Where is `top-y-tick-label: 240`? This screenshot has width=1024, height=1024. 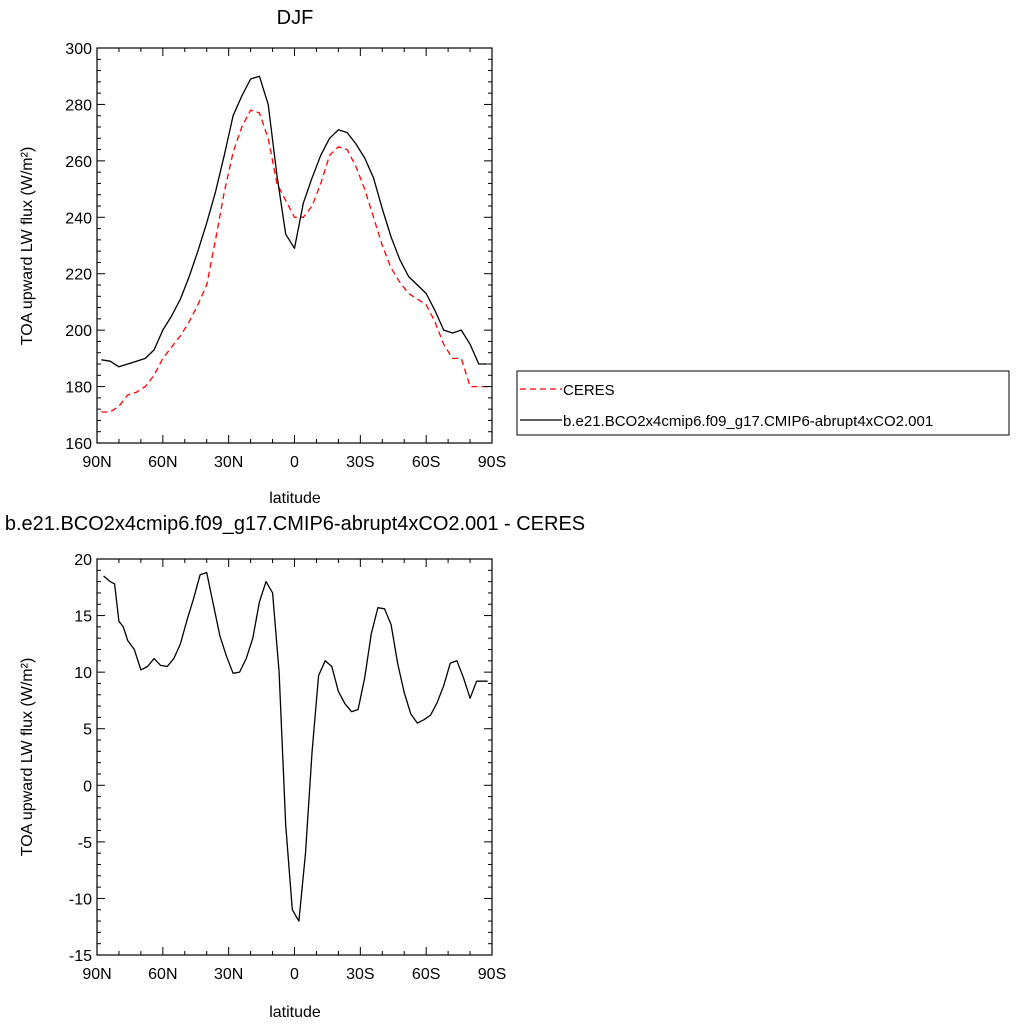 top-y-tick-label: 240 is located at coordinates (78, 218).